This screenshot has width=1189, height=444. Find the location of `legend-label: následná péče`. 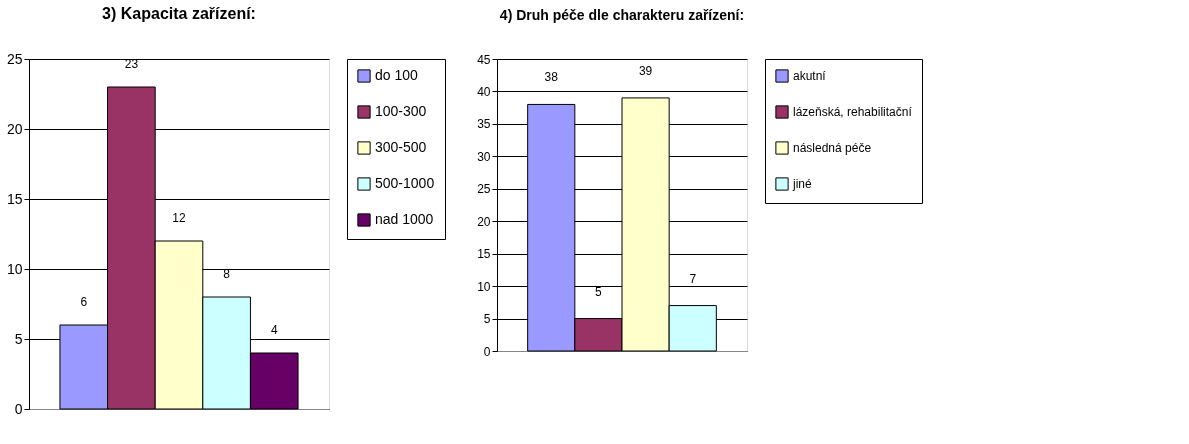

legend-label: následná péče is located at coordinates (832, 148).